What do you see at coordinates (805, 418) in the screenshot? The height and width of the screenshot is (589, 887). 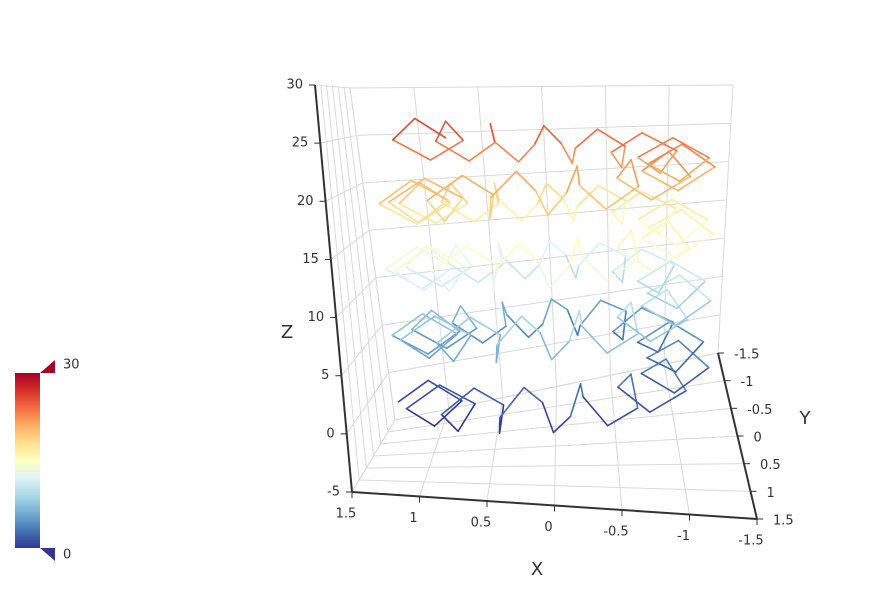 I see `y-axis-title: Y` at bounding box center [805, 418].